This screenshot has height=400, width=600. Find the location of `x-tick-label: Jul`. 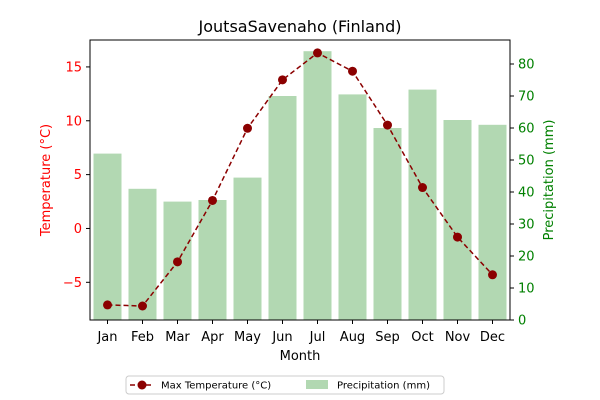

x-tick-label: Jul is located at coordinates (317, 337).